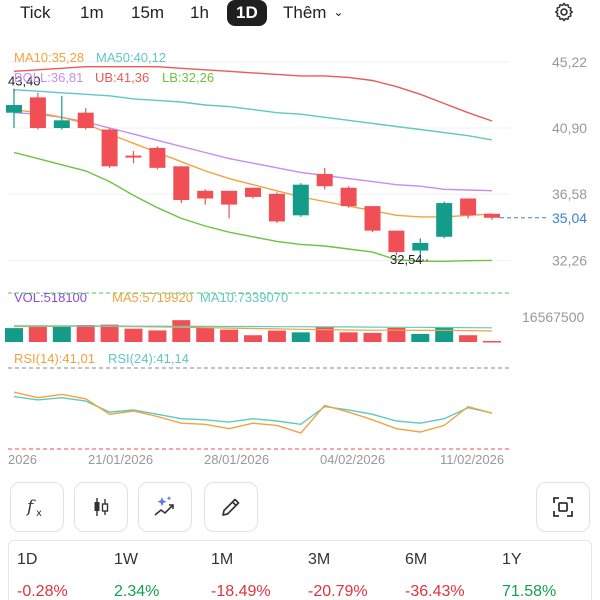 The height and width of the screenshot is (600, 600). Describe the element at coordinates (512, 559) in the screenshot. I see `perf-period-label: 1Y` at that location.